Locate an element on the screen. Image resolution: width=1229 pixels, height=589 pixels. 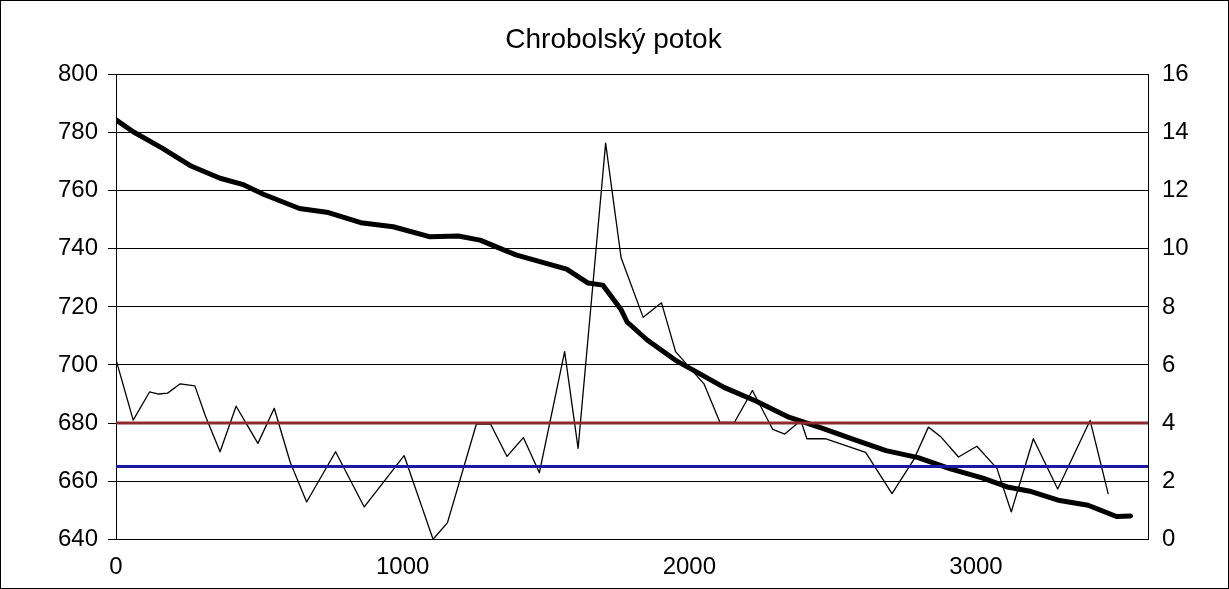
y-tick-label: 760 is located at coordinates (77, 189).